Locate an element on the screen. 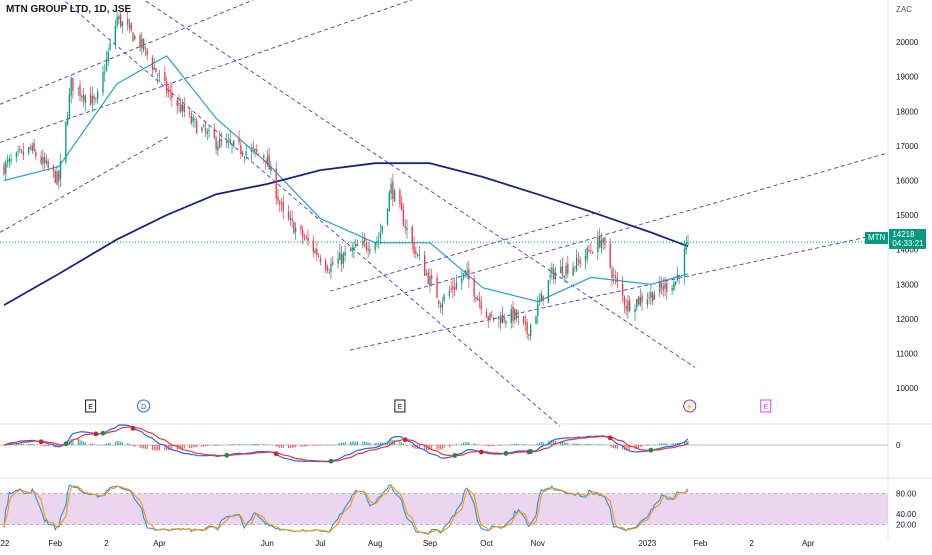 This screenshot has width=932, height=555. macd-cross-dot is located at coordinates (133, 428).